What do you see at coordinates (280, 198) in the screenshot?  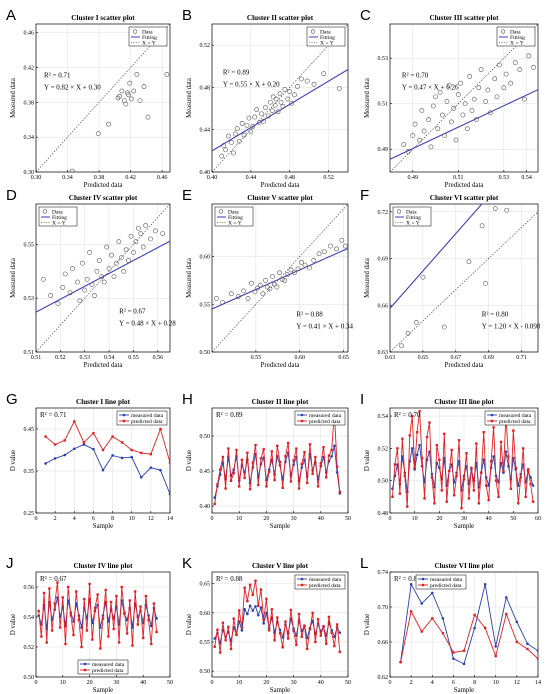 I see `chart-title: Cluster V scatter plot` at bounding box center [280, 198].